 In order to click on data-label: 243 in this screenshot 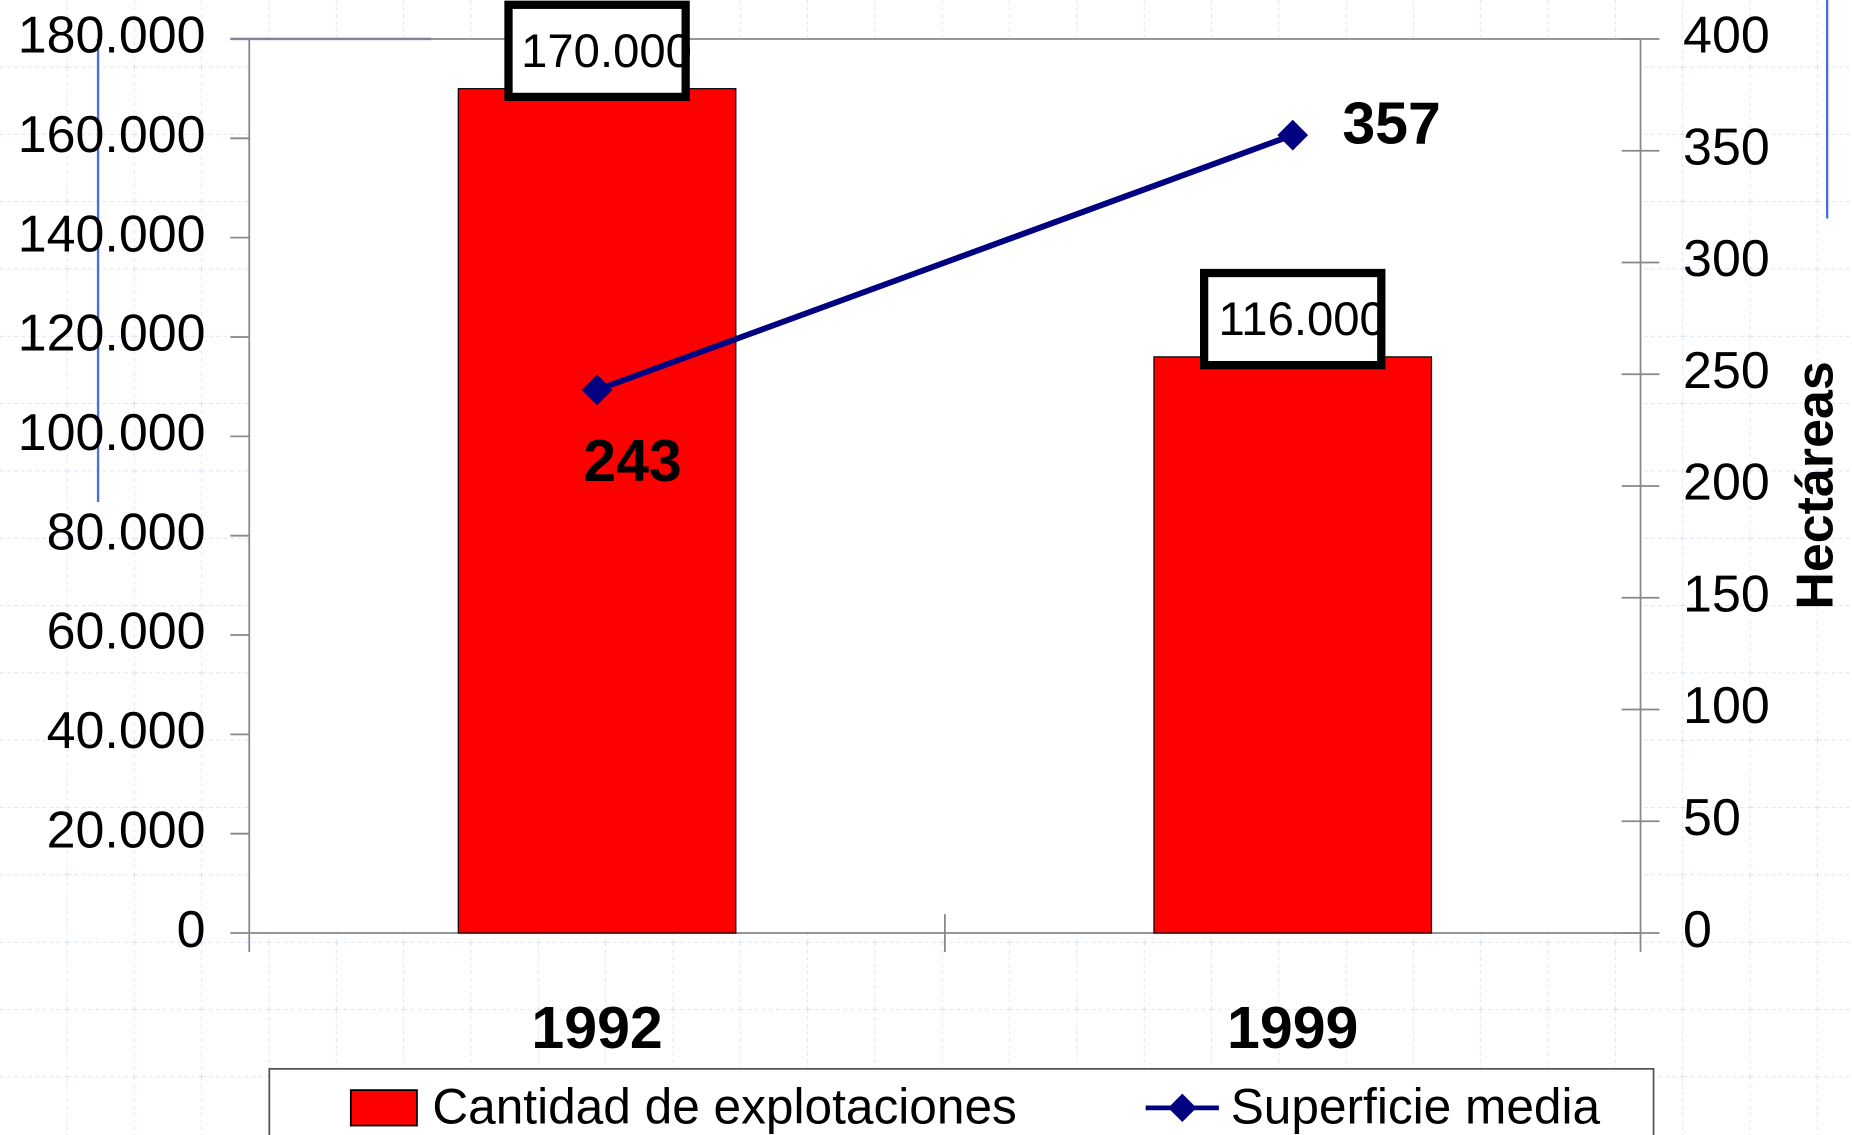, I will do `click(632, 461)`.